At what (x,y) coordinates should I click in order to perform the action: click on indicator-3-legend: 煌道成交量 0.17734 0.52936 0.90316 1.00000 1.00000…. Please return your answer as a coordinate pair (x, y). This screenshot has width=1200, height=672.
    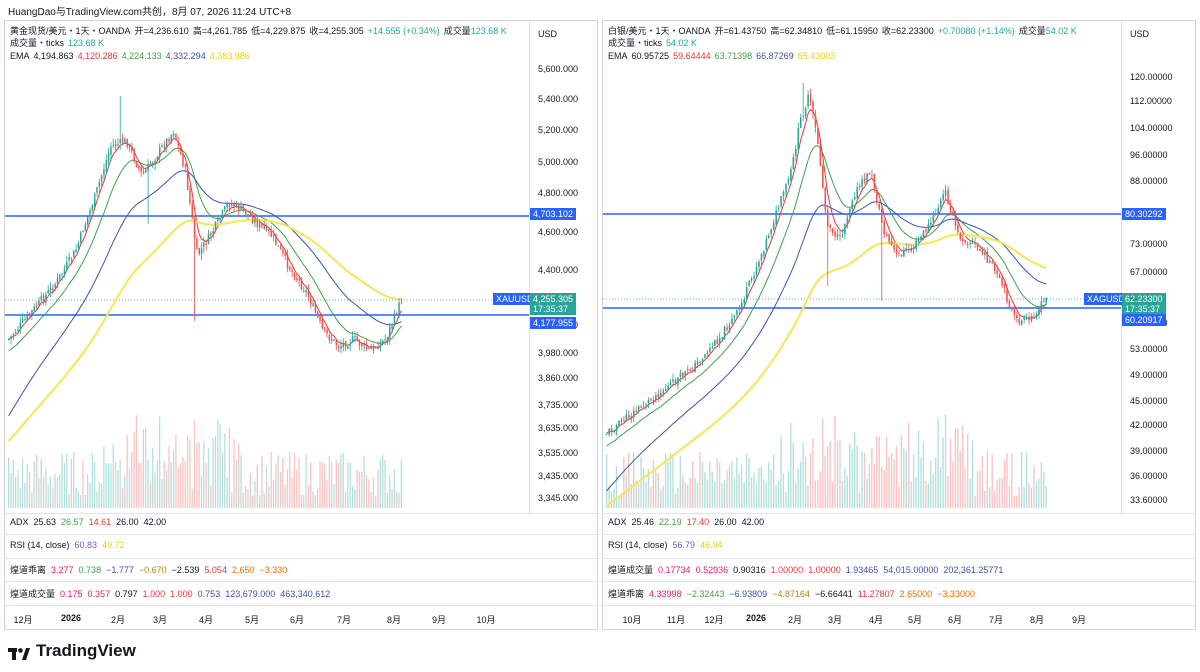
    Looking at the image, I should click on (808, 569).